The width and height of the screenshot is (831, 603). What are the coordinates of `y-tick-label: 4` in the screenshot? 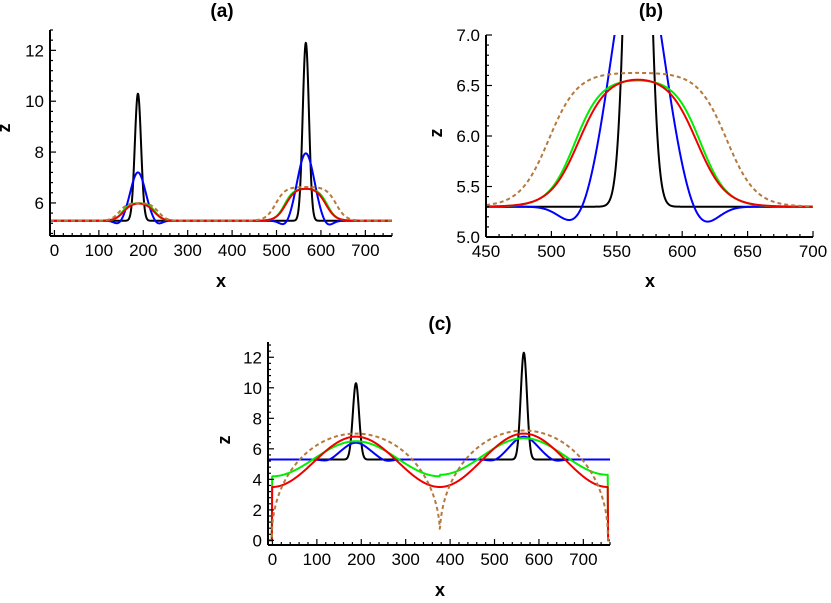 It's located at (257, 479).